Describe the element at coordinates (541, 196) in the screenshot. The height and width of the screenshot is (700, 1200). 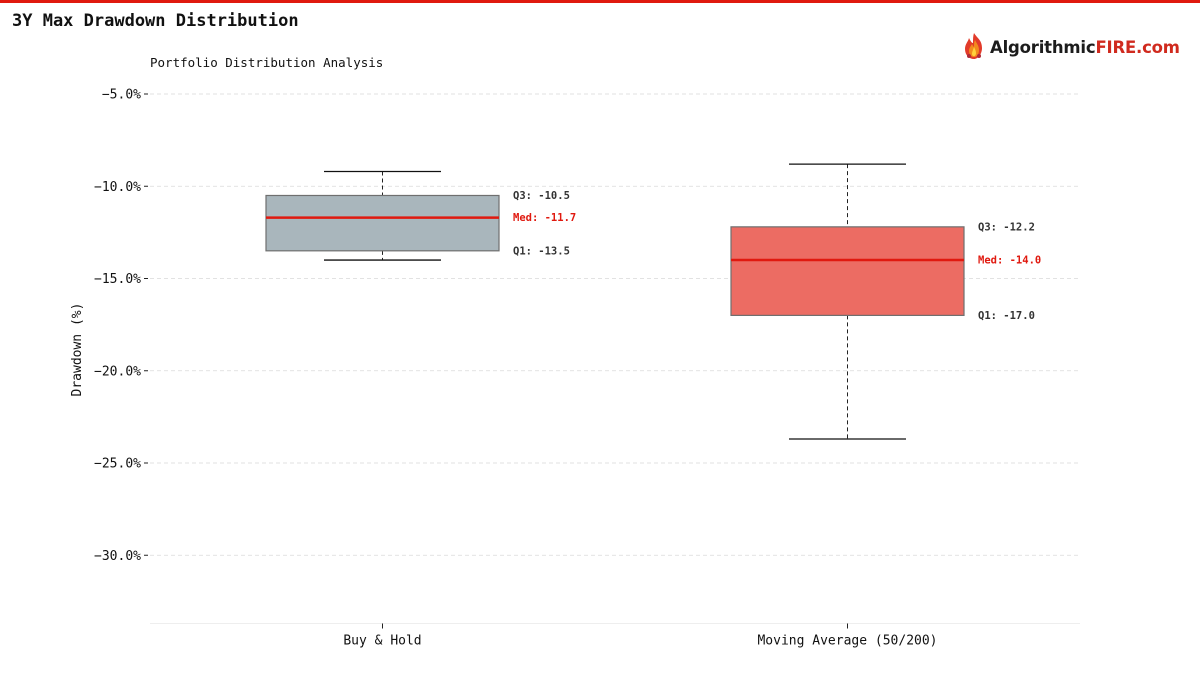
I see `q3-label: Q3: -10.5` at that location.